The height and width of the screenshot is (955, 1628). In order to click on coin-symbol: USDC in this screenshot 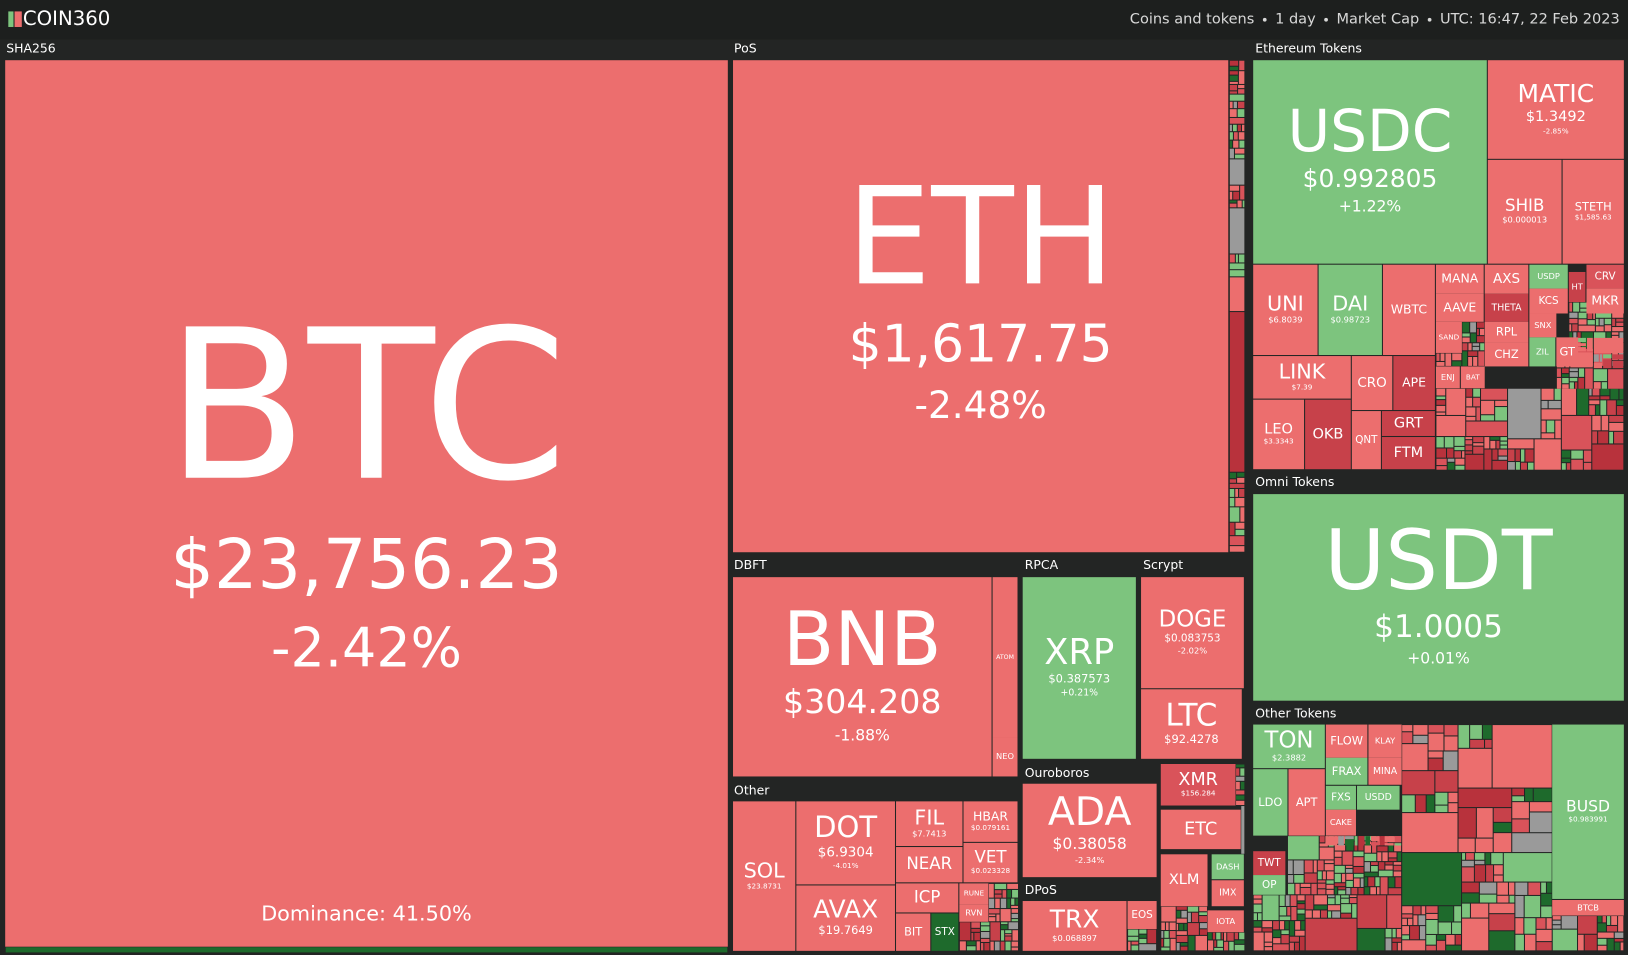, I will do `click(1370, 131)`.